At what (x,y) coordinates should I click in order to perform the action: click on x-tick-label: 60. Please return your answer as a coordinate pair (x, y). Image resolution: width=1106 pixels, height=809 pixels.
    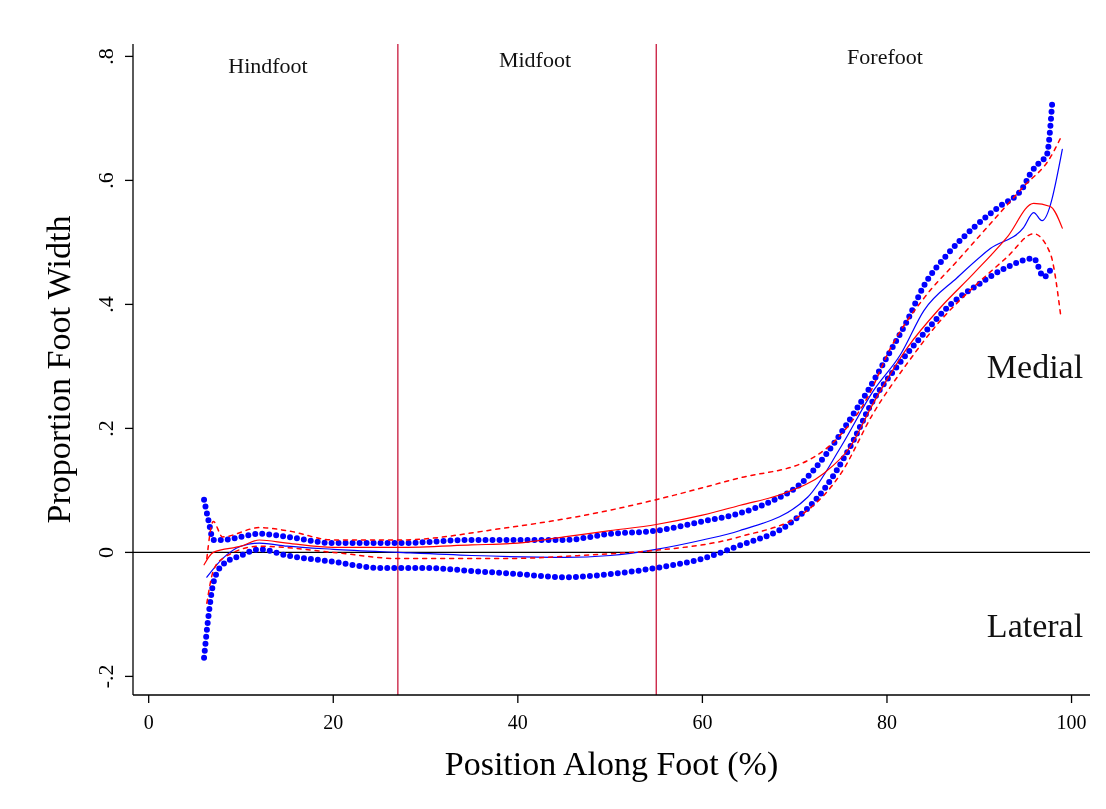
    Looking at the image, I should click on (702, 722).